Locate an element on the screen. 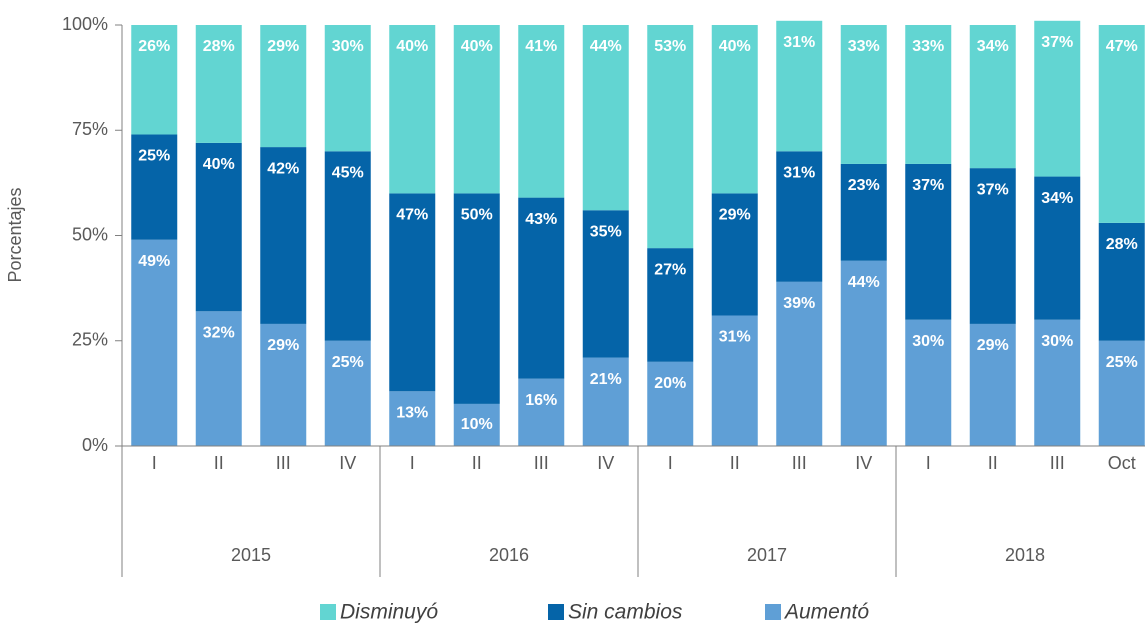 This screenshot has height=628, width=1145. group-label: 2016 is located at coordinates (509, 555).